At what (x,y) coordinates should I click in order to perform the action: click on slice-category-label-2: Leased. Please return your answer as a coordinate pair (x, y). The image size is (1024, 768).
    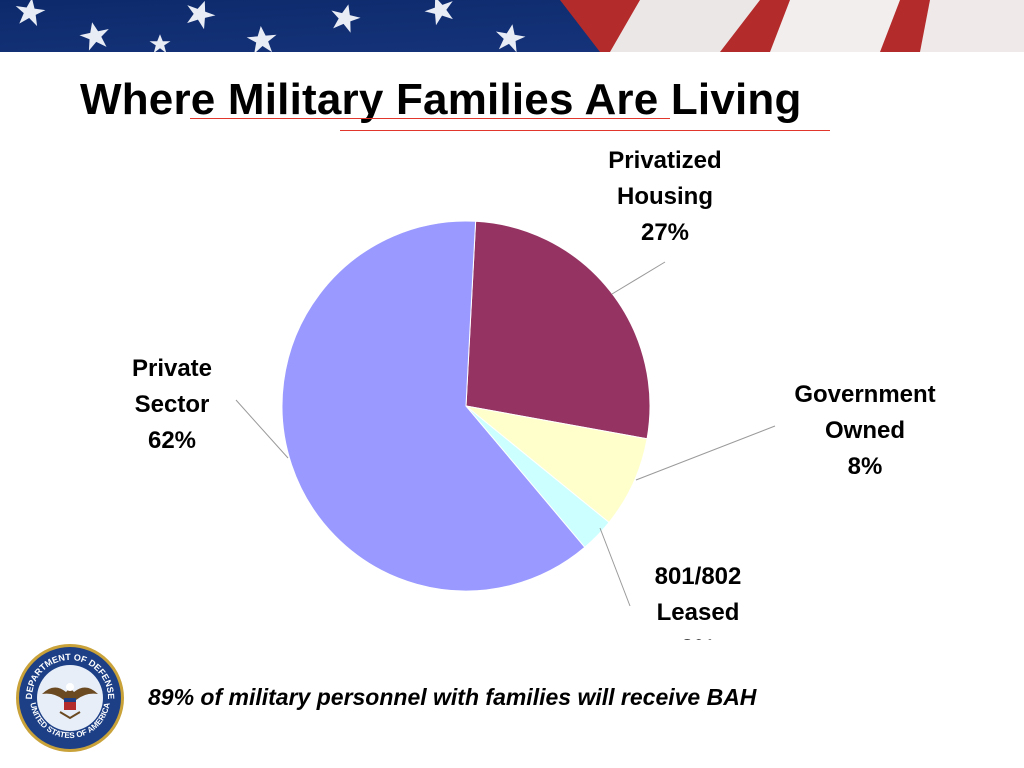
    Looking at the image, I should click on (698, 612).